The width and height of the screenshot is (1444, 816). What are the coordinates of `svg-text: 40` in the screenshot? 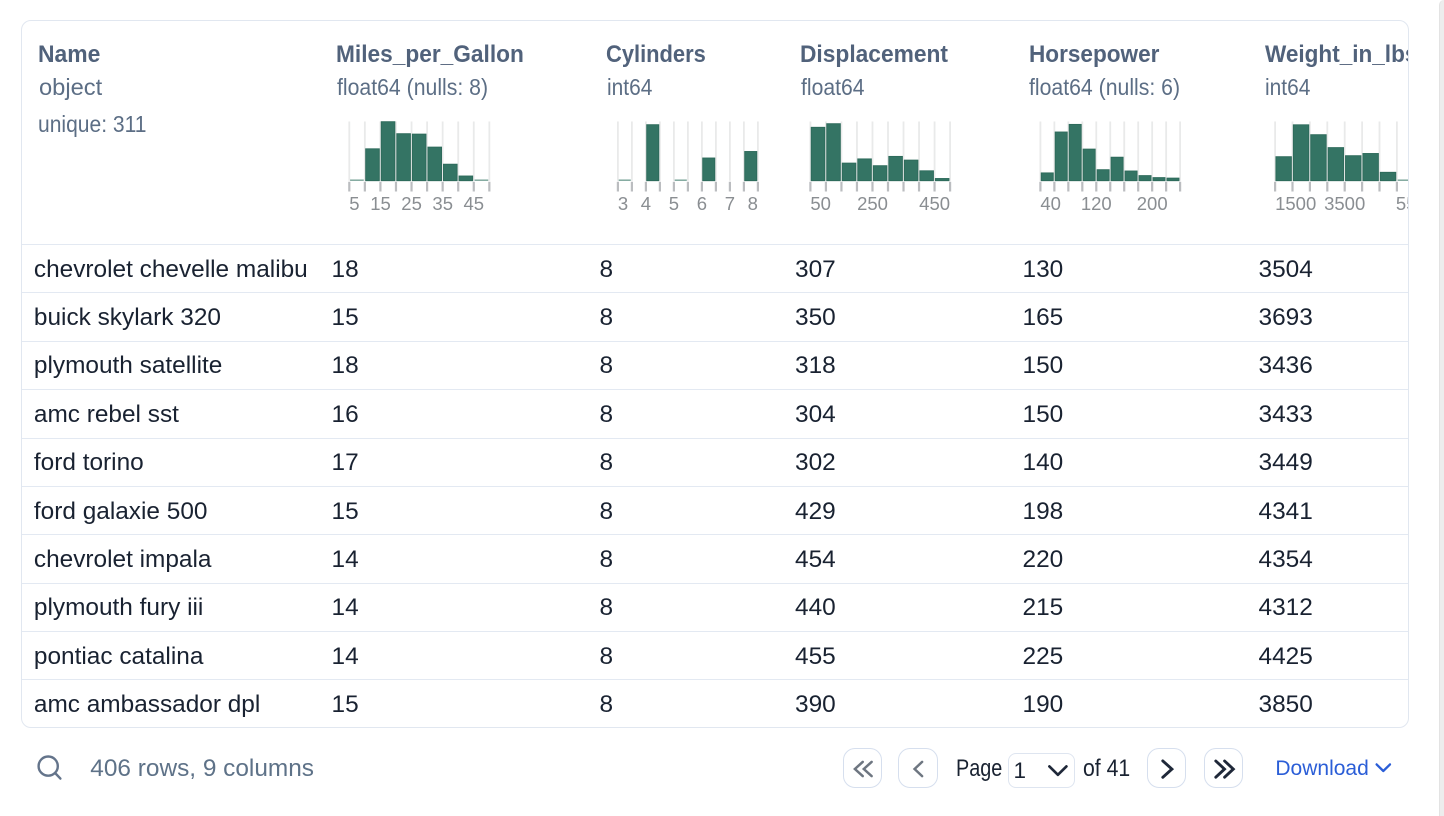 It's located at (1050, 203).